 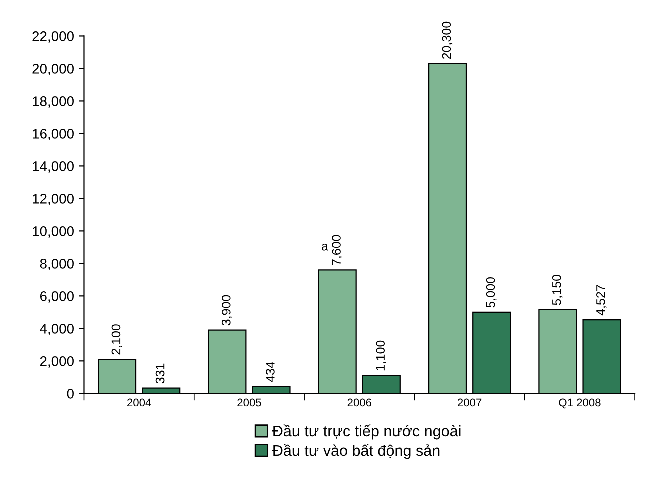 What do you see at coordinates (227, 310) in the screenshot?
I see `text: 3,900` at bounding box center [227, 310].